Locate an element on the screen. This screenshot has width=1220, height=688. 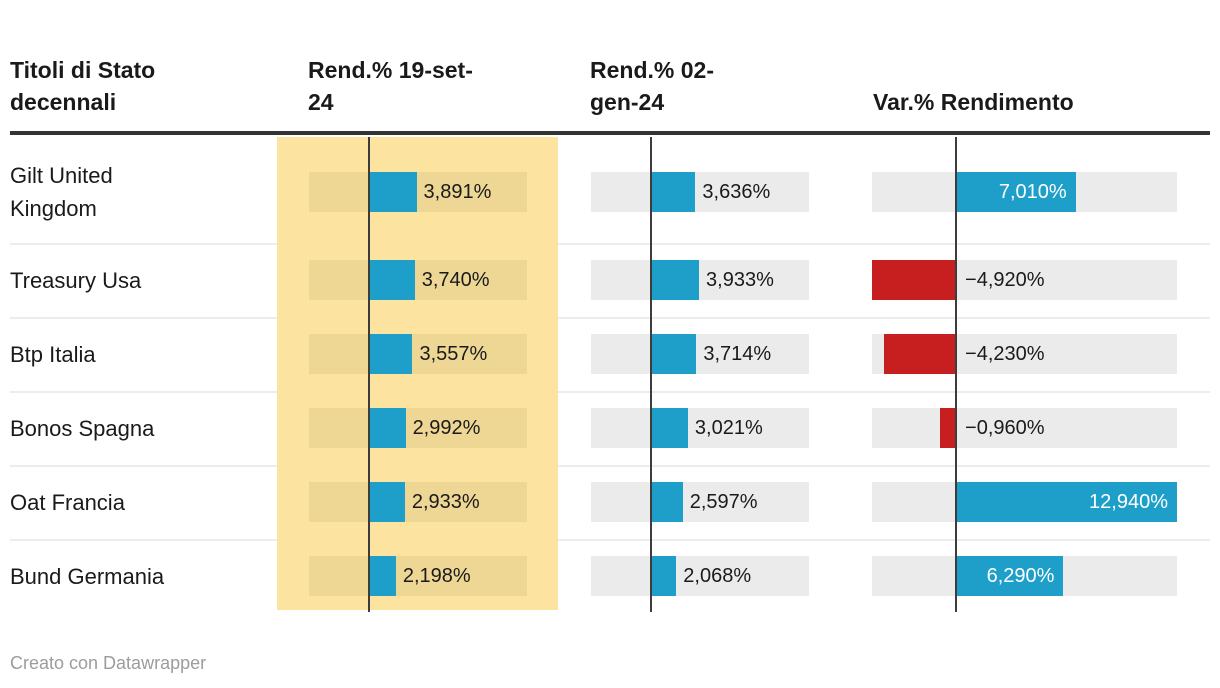
bar-value-label: 3,636% is located at coordinates (736, 191).